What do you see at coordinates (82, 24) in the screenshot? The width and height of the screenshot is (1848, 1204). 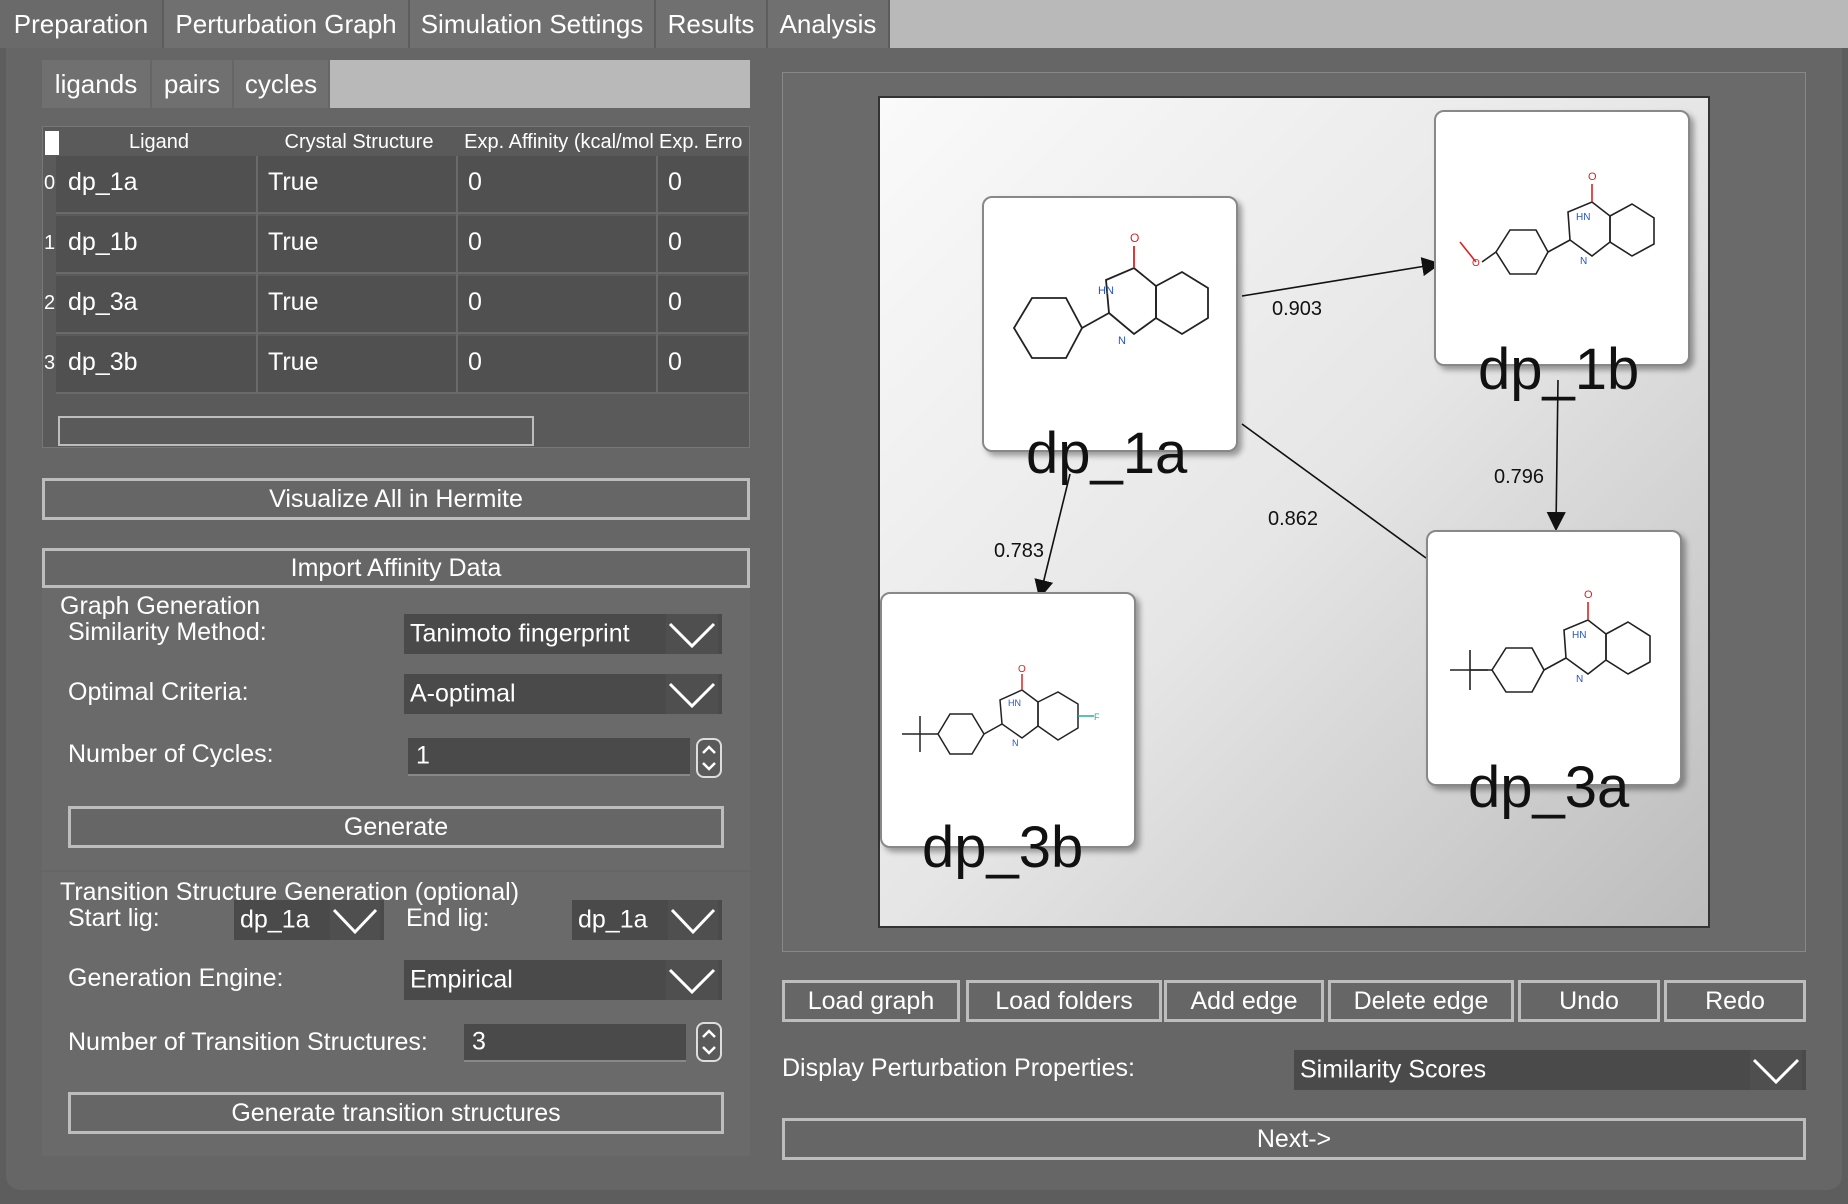 I see `tab-preparation: Preparation` at bounding box center [82, 24].